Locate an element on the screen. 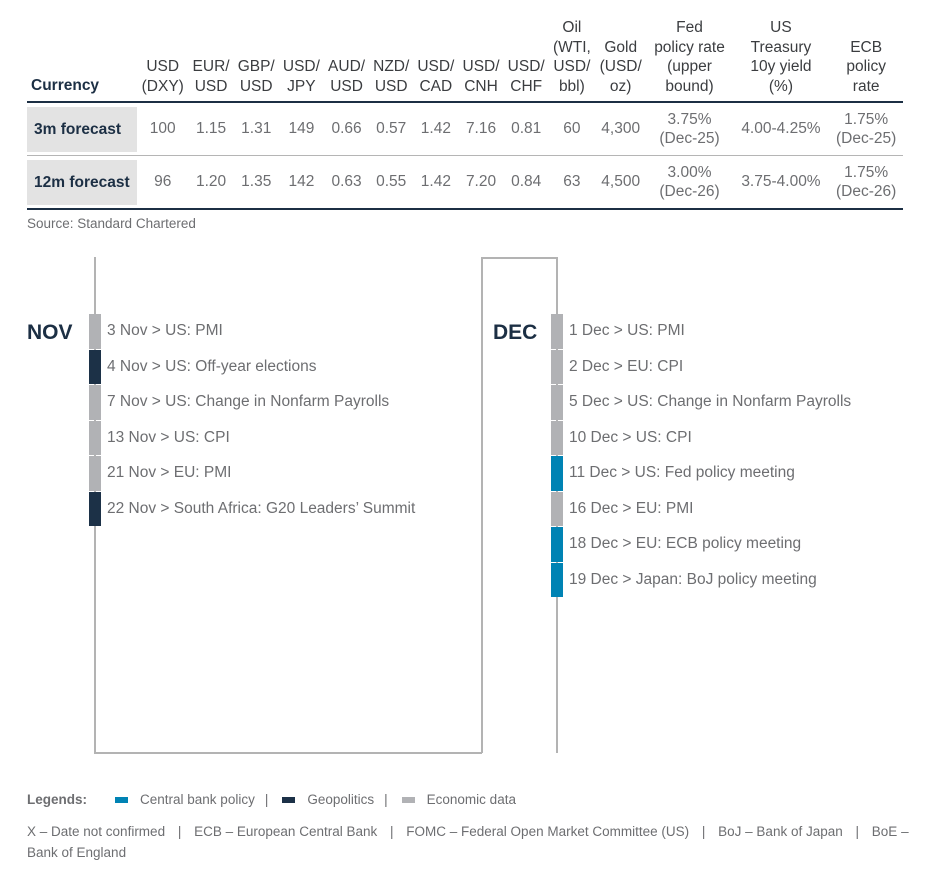 This screenshot has width=929, height=875. table-cell: 100 is located at coordinates (162, 129).